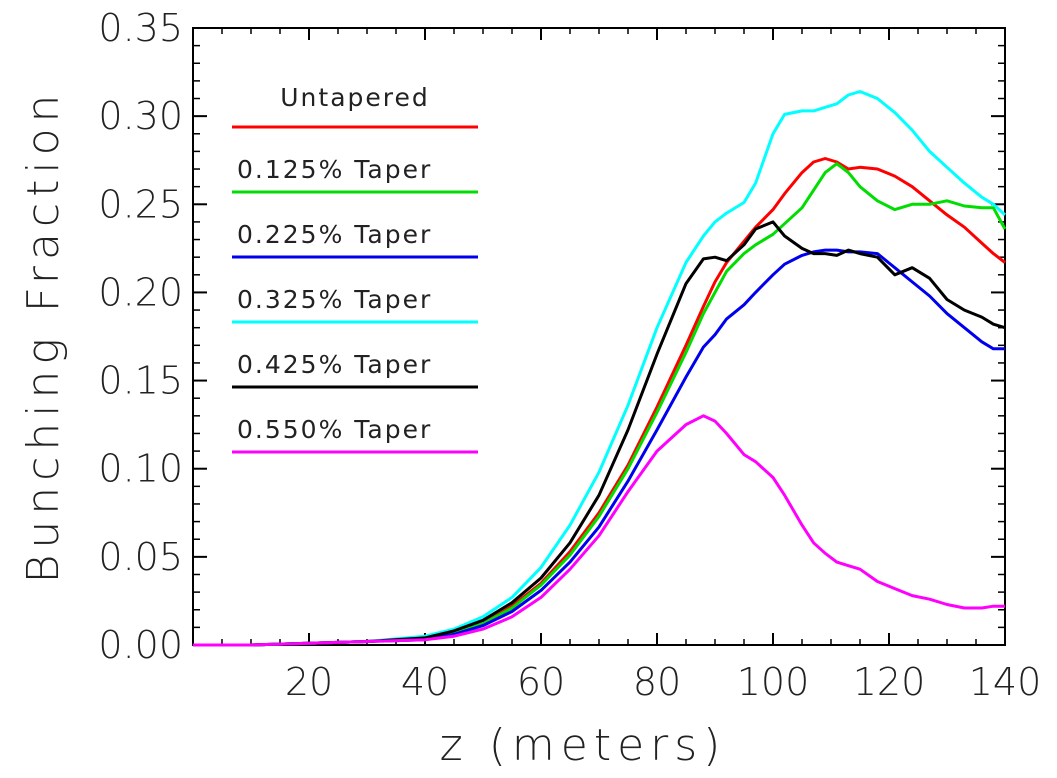 The image size is (1057, 778). I want to click on x-tick-label: 120, so click(889, 682).